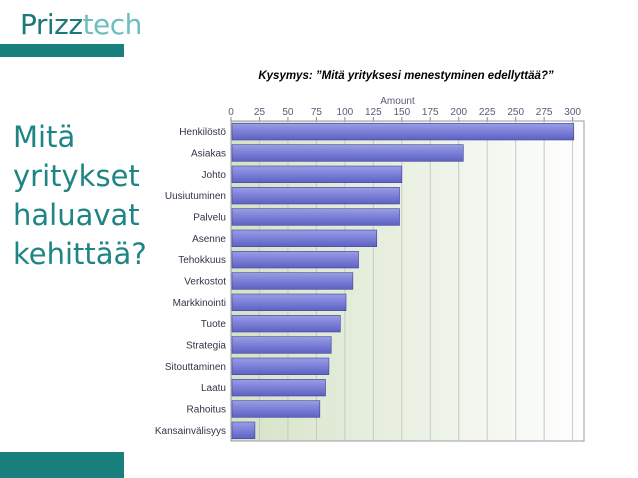 The image size is (638, 478). What do you see at coordinates (458, 112) in the screenshot?
I see `x-tick-label: 200` at bounding box center [458, 112].